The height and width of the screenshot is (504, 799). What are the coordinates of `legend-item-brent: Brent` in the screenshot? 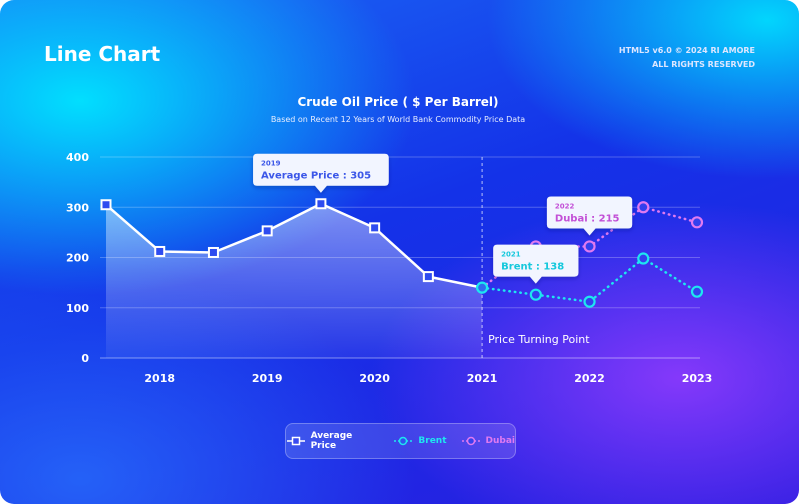 It's located at (420, 441).